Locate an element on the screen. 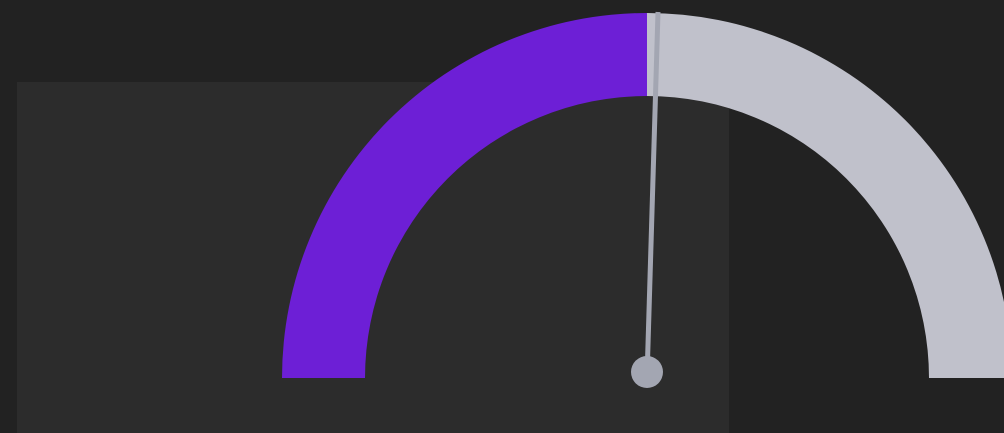 The width and height of the screenshot is (1004, 433). gauge-needle-hub is located at coordinates (647, 372).